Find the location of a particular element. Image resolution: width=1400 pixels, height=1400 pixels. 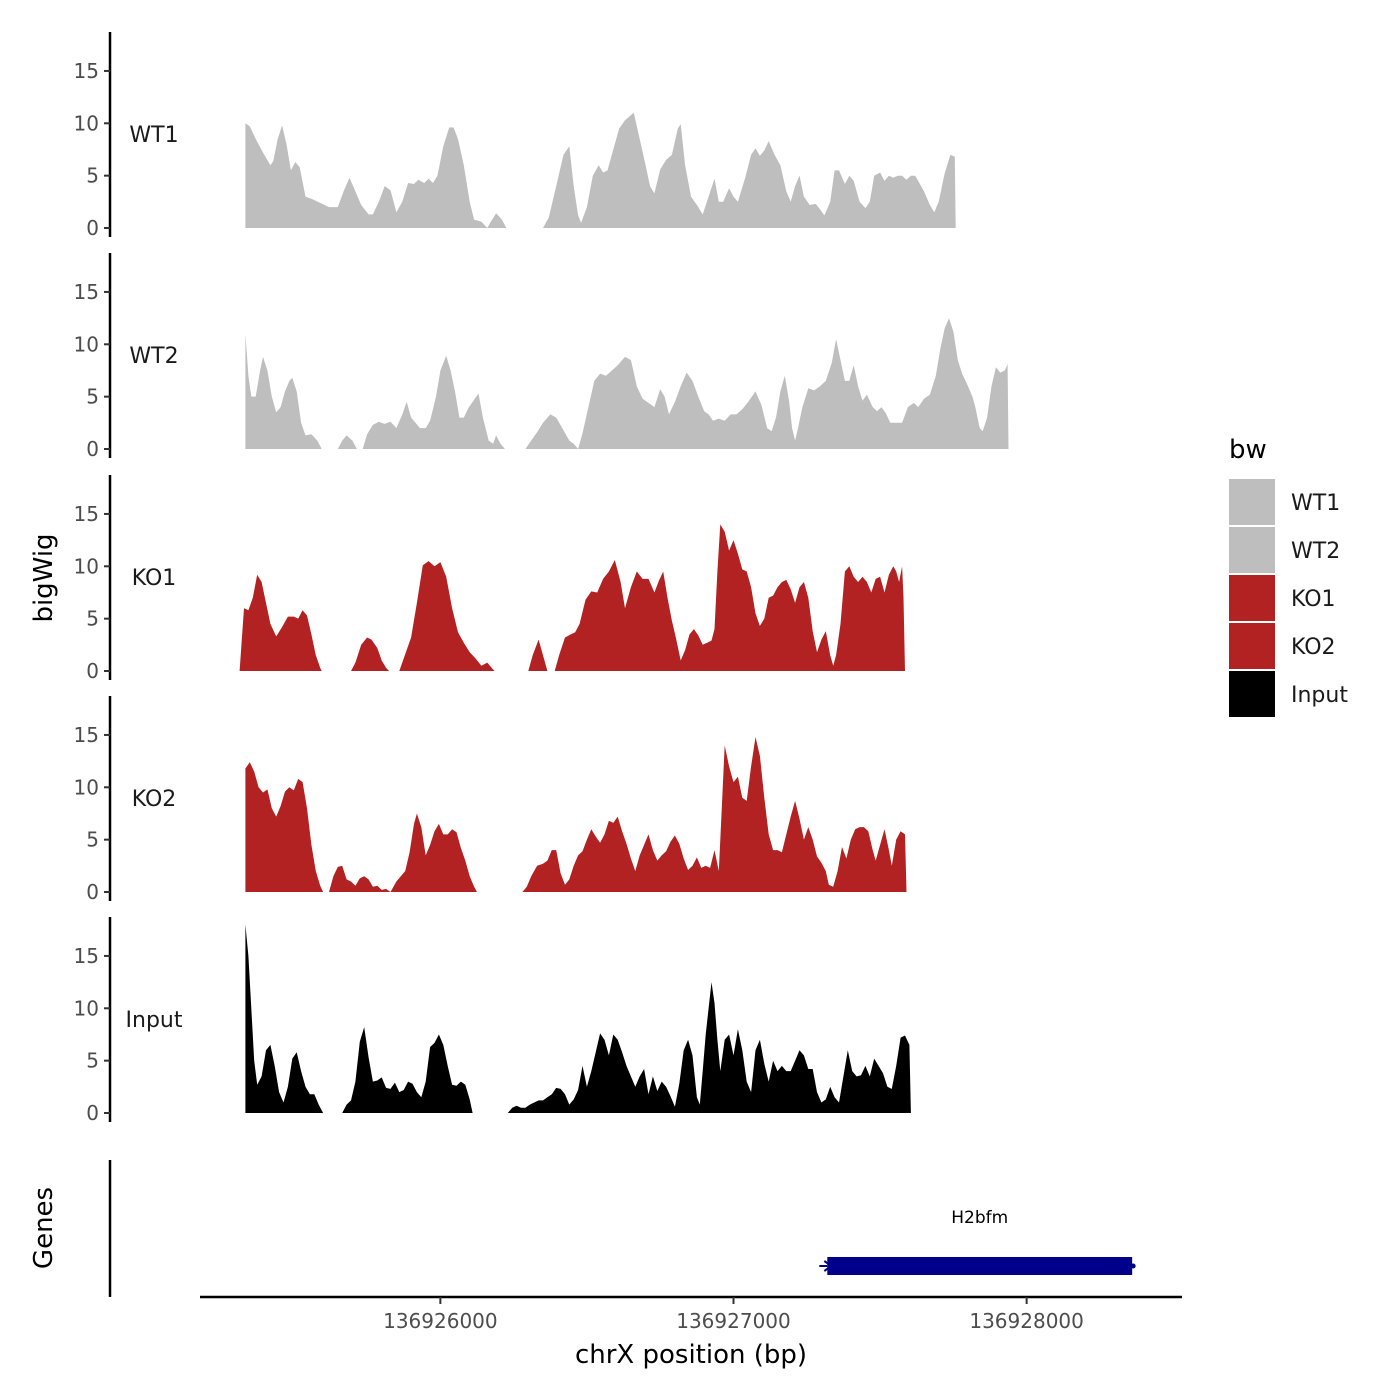

genes-panel: Genes H2bfm is located at coordinates (582, 1228).